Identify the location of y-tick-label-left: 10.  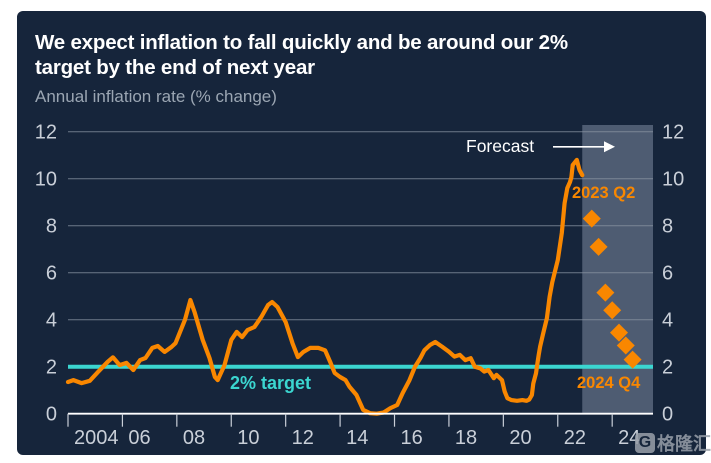
(46, 180).